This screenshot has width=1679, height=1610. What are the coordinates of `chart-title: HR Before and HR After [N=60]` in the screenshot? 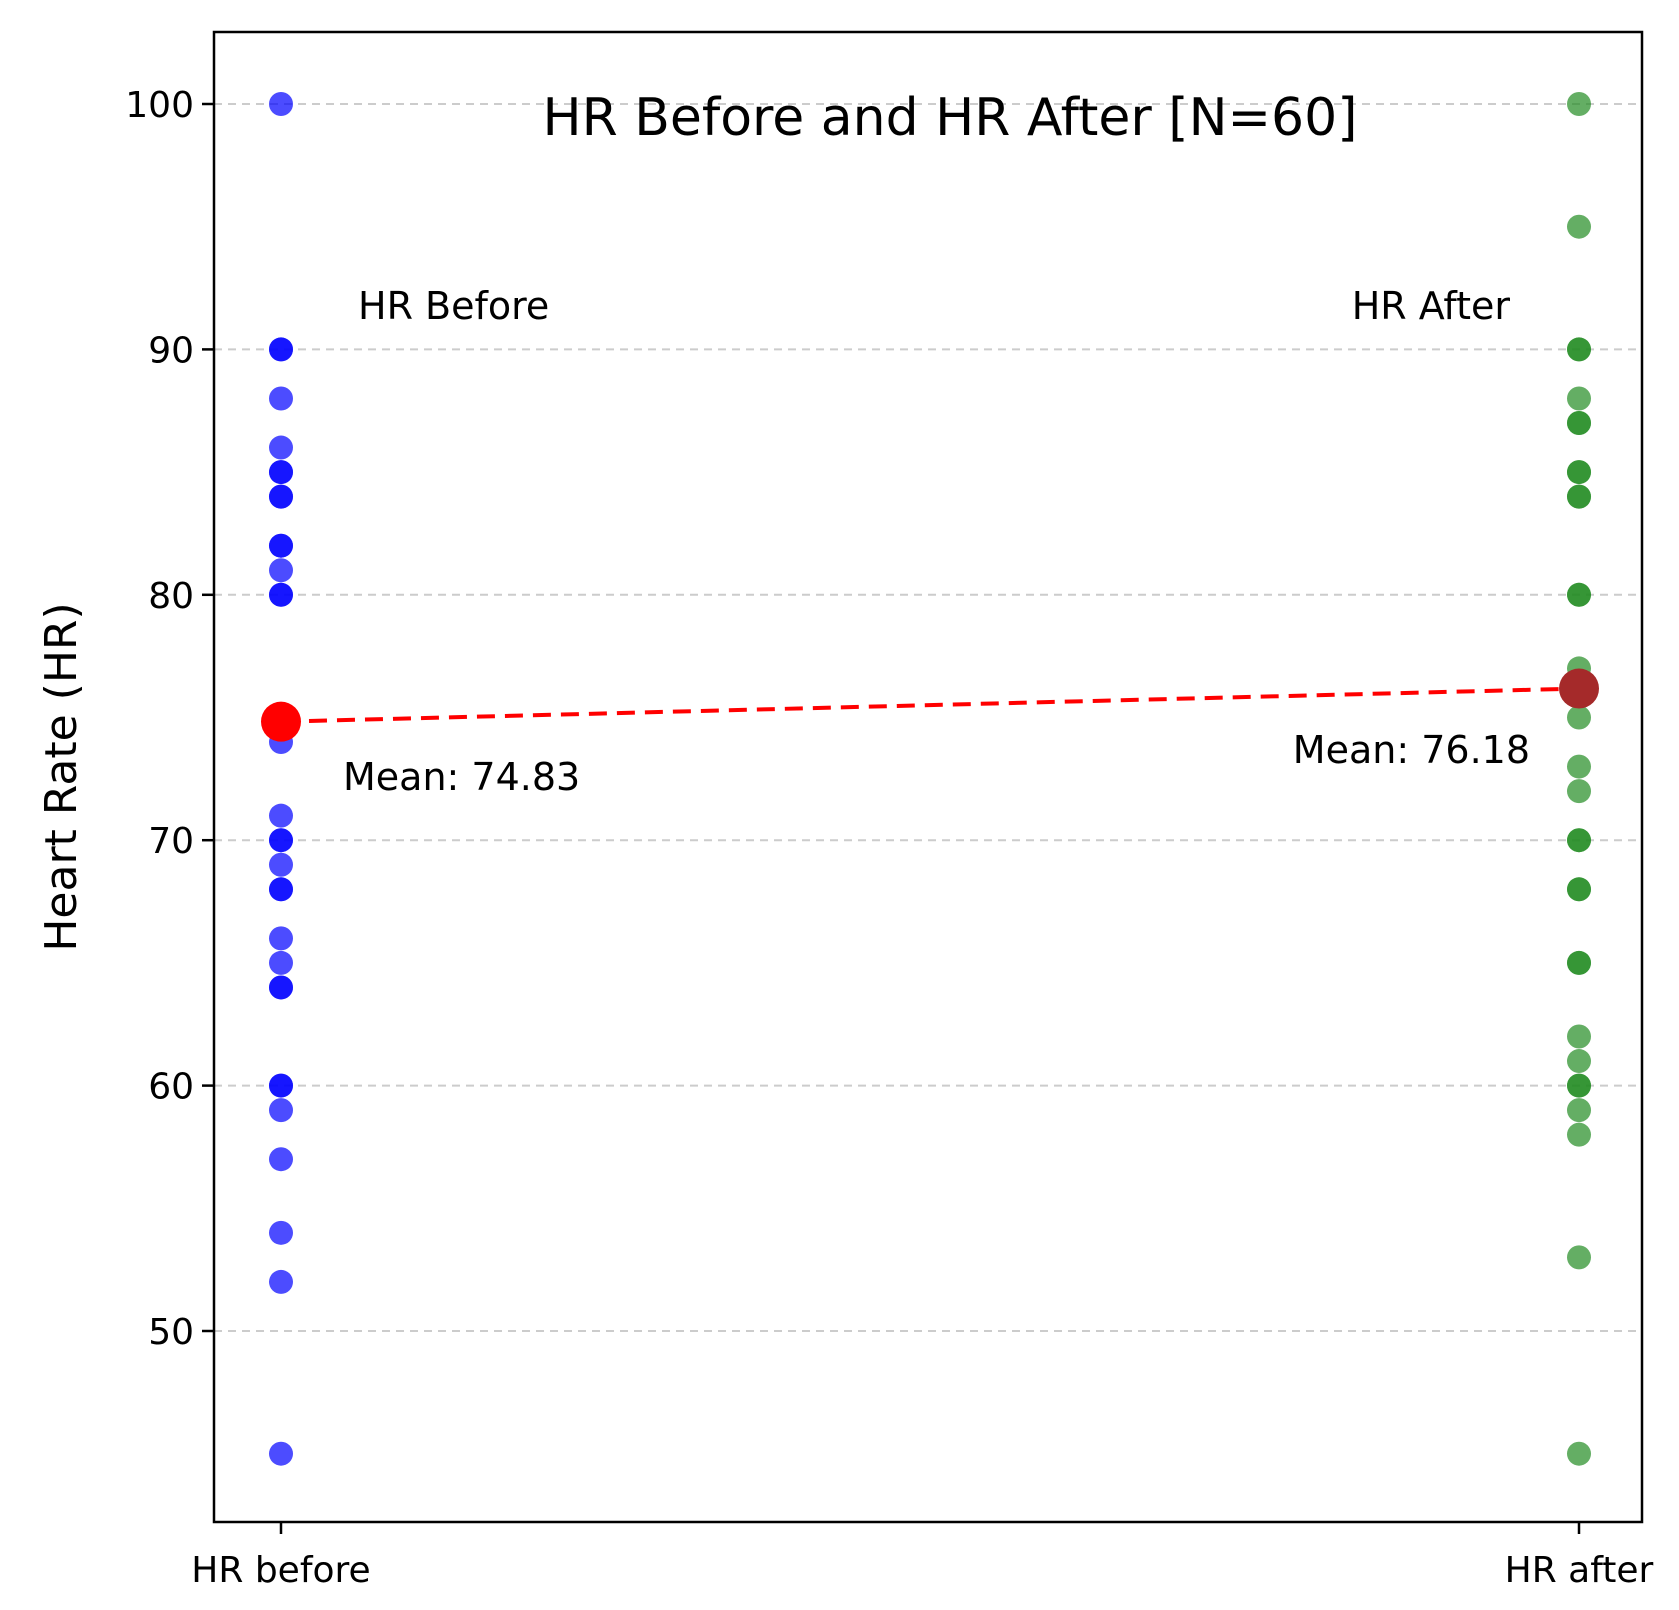 It's located at (949, 118).